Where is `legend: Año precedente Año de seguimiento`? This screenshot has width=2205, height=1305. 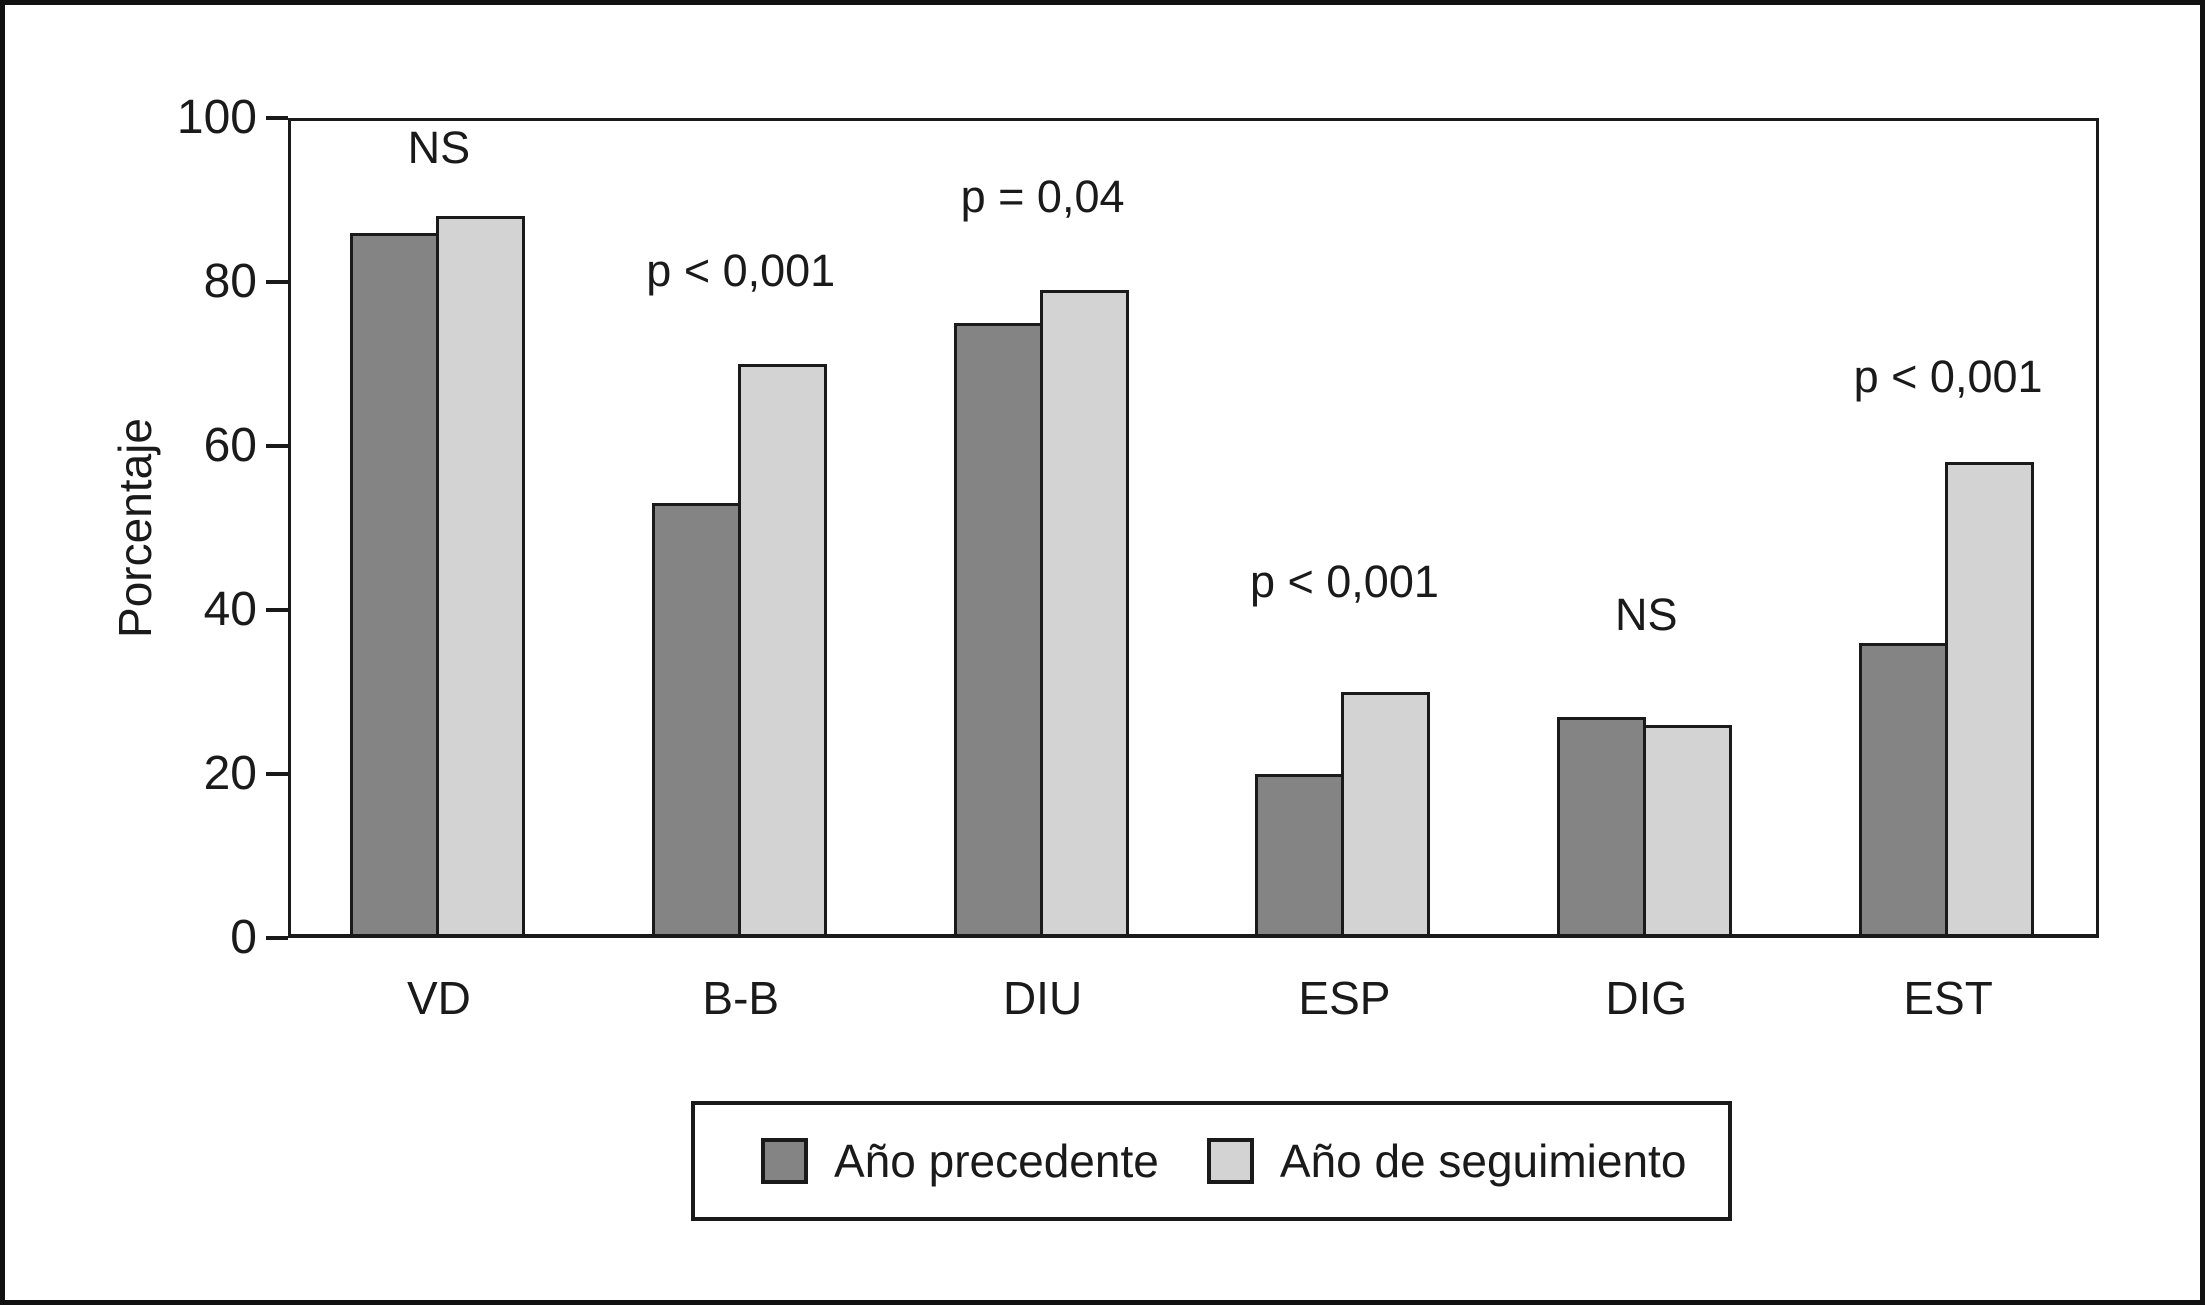
legend: Año precedente Año de seguimiento is located at coordinates (1211, 1161).